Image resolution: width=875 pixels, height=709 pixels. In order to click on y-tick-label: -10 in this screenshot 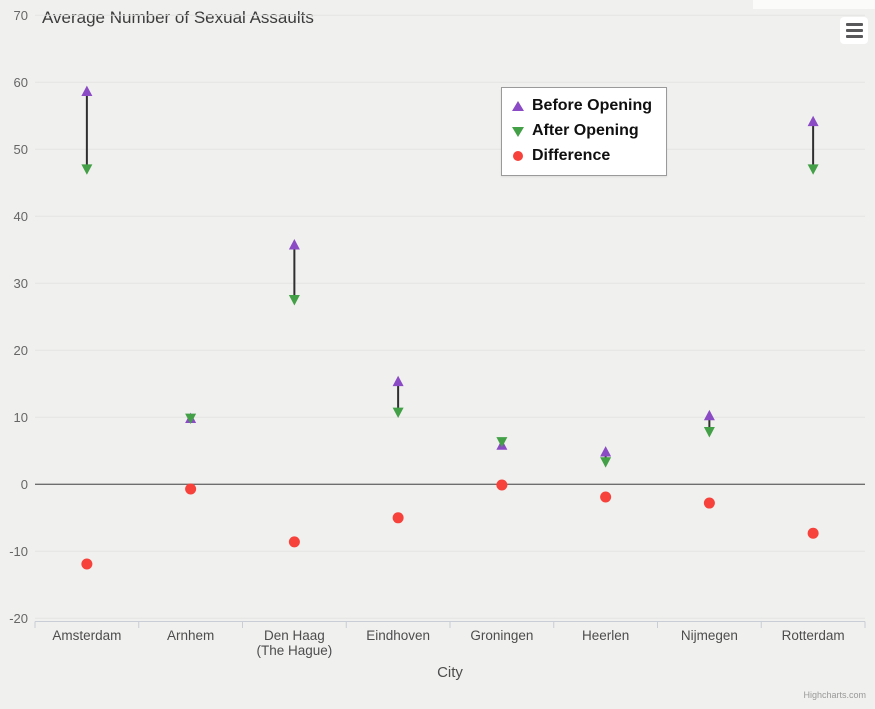, I will do `click(18, 551)`.